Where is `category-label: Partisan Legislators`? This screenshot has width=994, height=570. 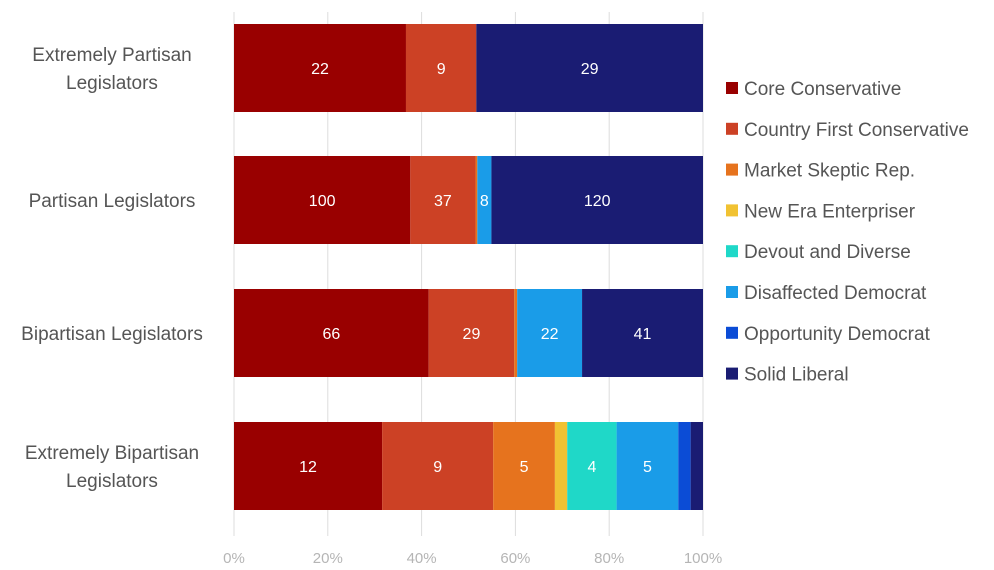
category-label: Partisan Legislators is located at coordinates (112, 201).